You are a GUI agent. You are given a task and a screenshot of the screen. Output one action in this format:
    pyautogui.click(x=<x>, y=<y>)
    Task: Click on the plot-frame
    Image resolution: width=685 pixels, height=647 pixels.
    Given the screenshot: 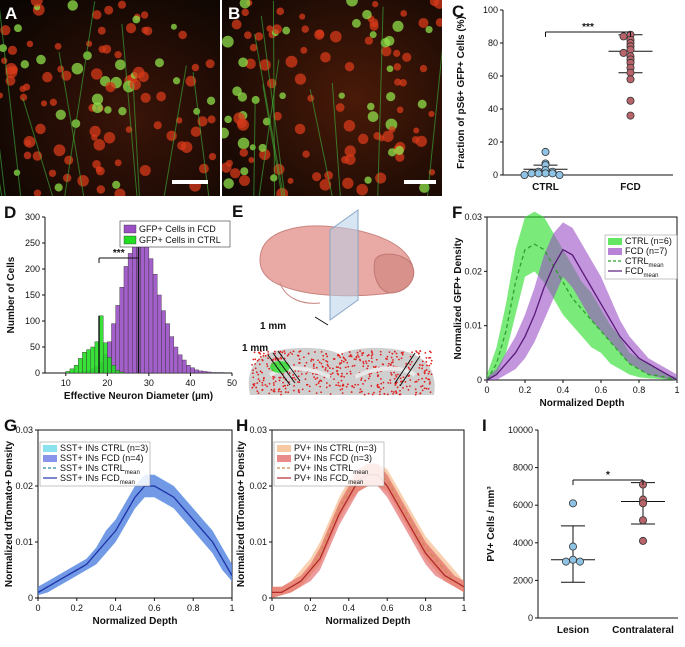 What is the action you would take?
    pyautogui.click(x=582, y=298)
    